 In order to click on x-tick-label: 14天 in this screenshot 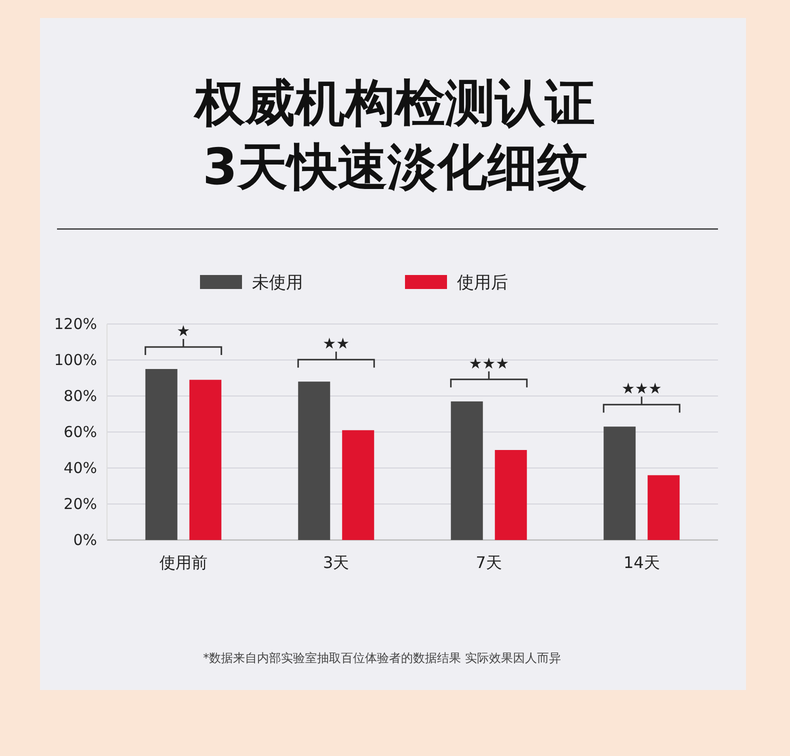, I will do `click(641, 562)`.